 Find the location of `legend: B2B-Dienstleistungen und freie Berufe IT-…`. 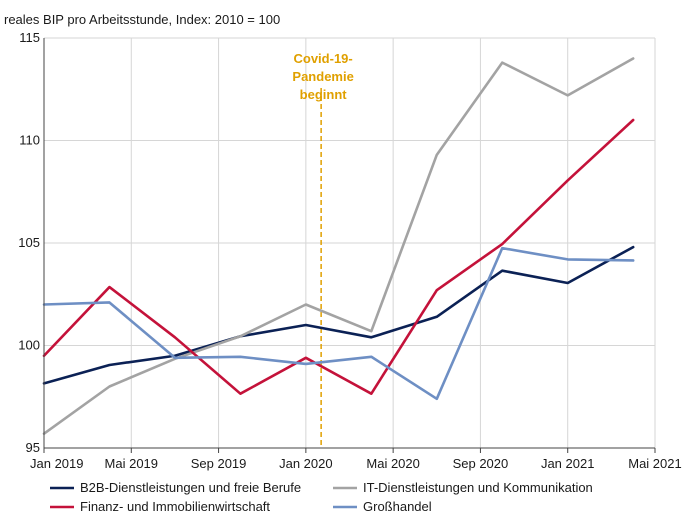

legend: B2B-Dienstleistungen und freie Berufe IT-… is located at coordinates (321, 497).